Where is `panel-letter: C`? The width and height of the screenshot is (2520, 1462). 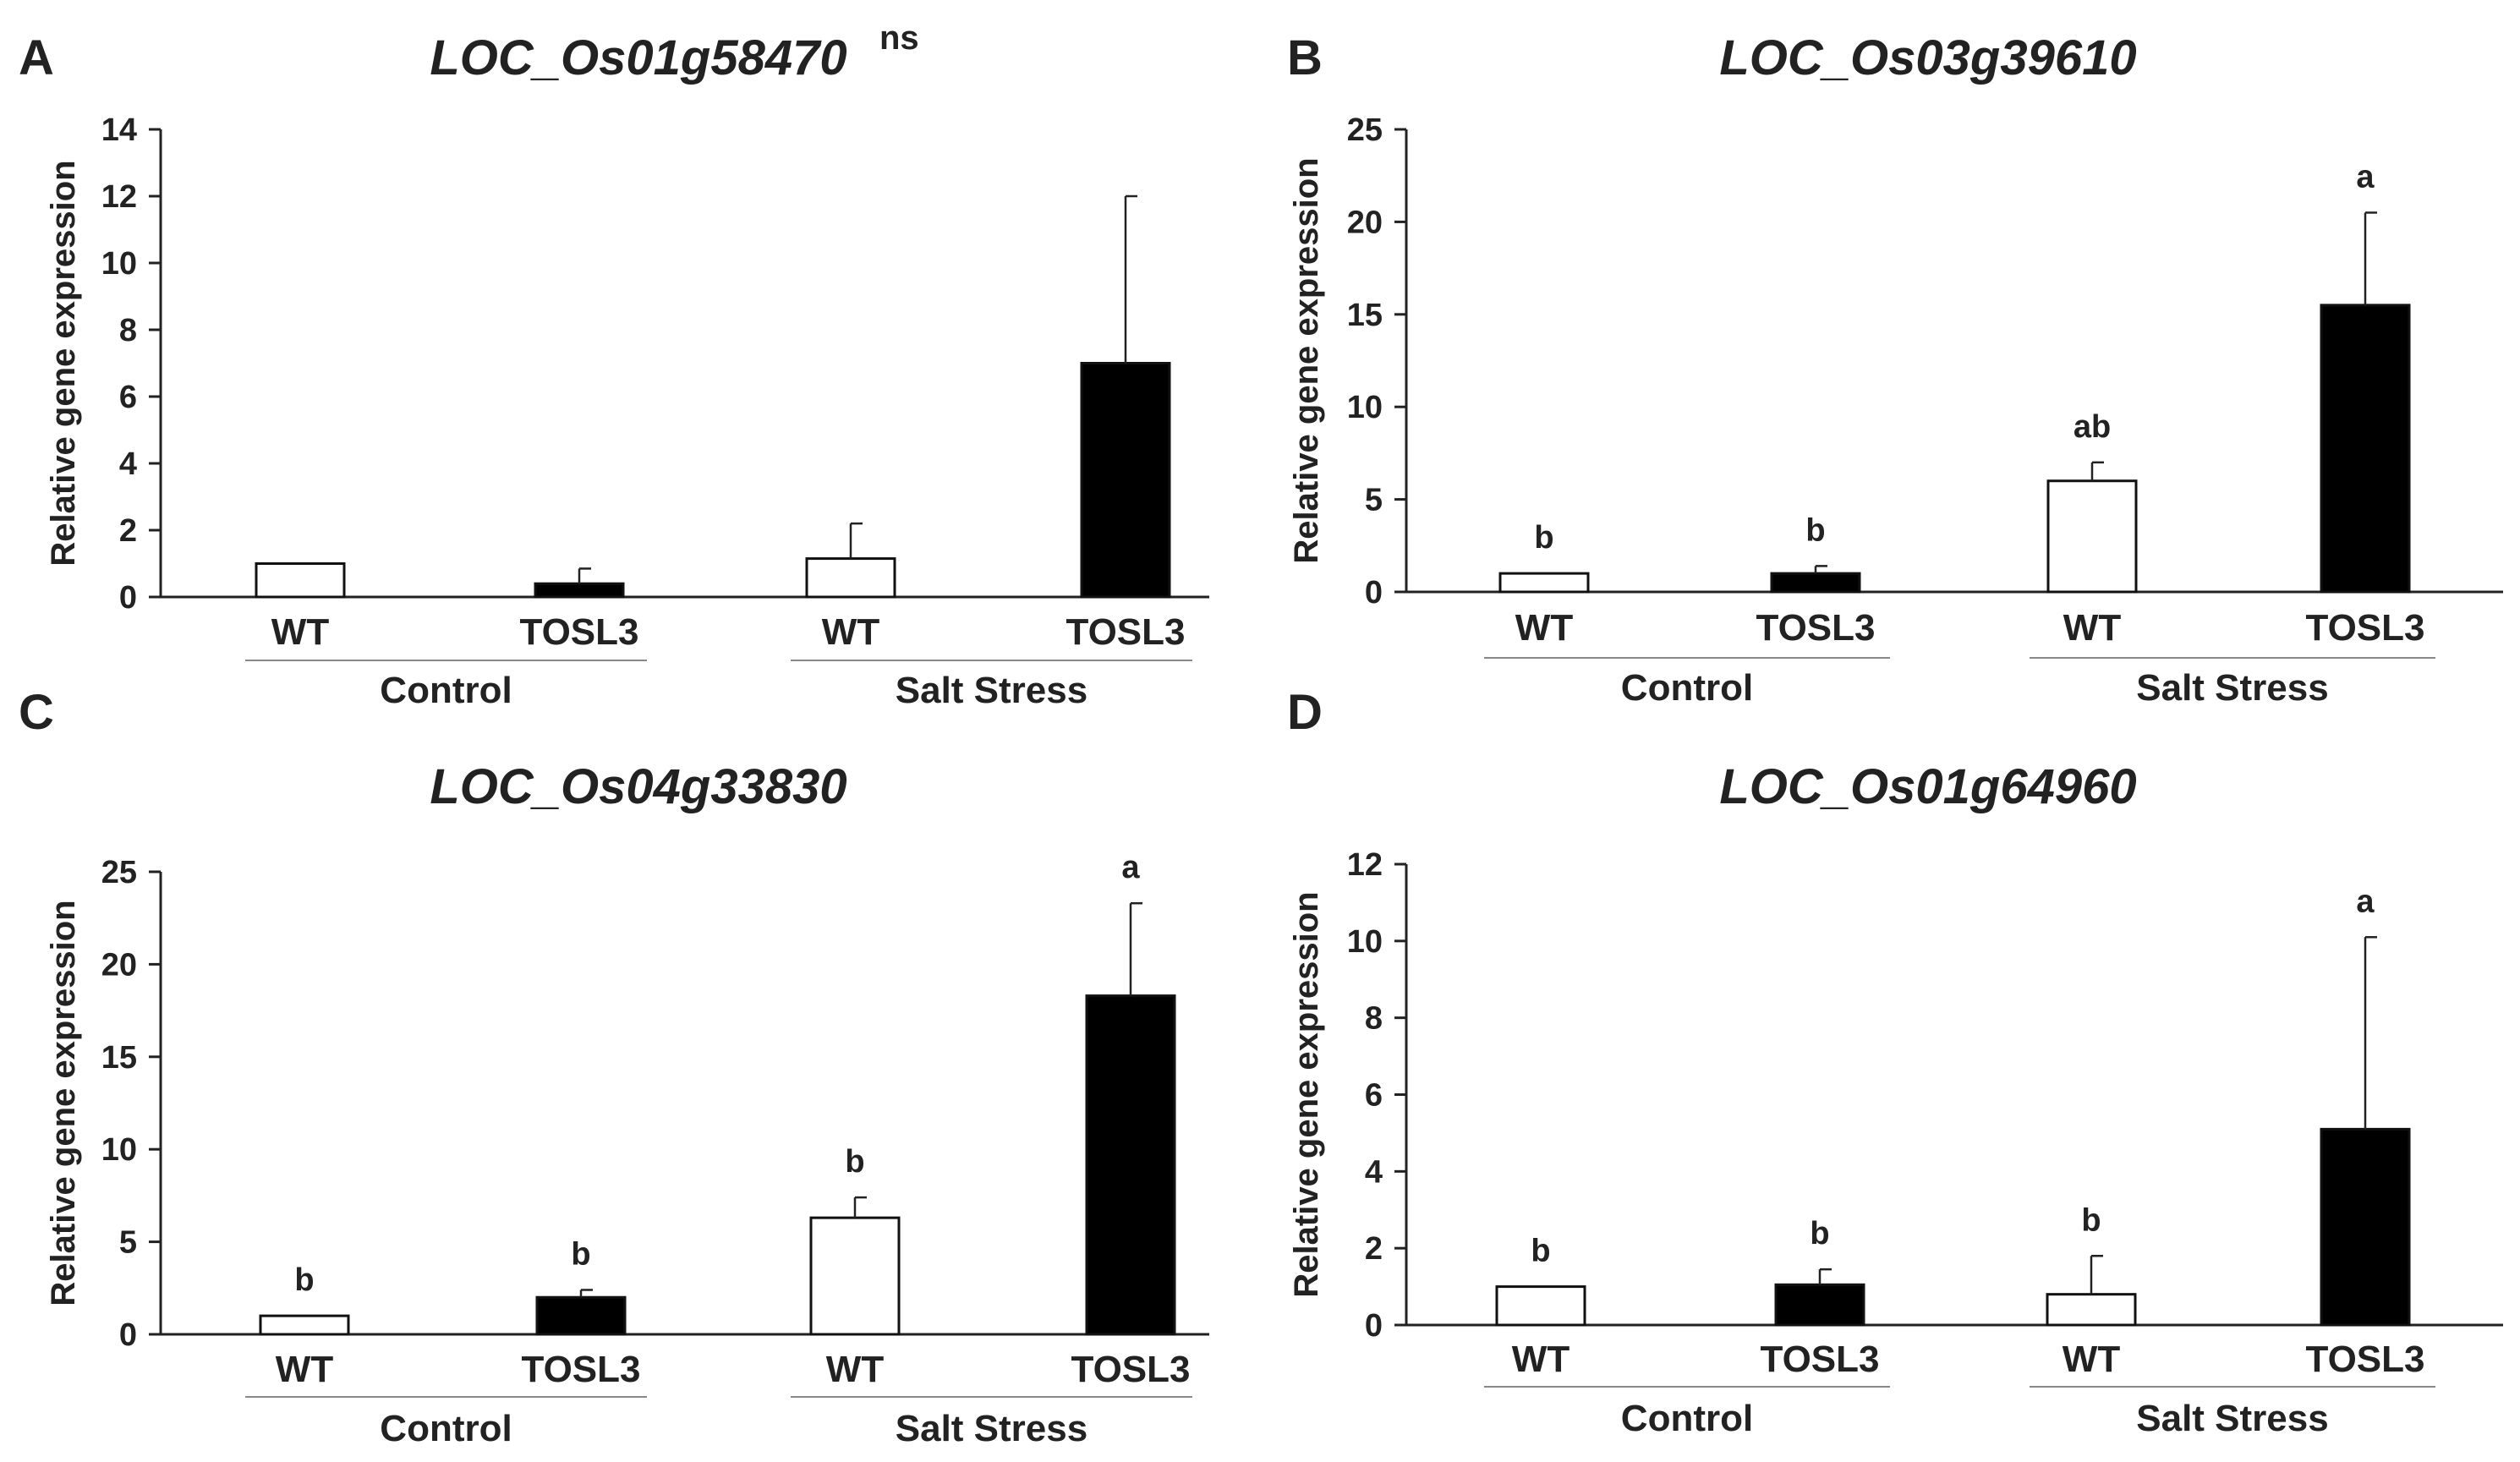 panel-letter: C is located at coordinates (36, 712).